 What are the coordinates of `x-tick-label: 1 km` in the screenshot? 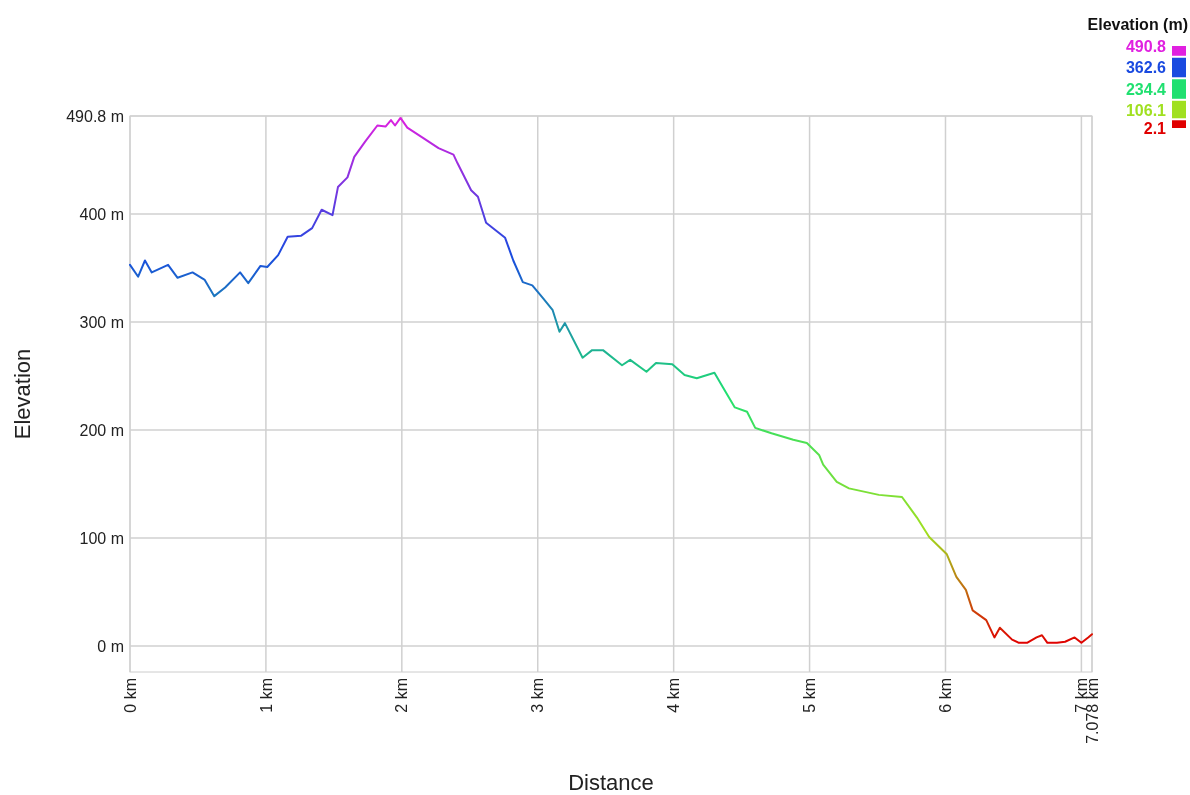 It's located at (266, 695).